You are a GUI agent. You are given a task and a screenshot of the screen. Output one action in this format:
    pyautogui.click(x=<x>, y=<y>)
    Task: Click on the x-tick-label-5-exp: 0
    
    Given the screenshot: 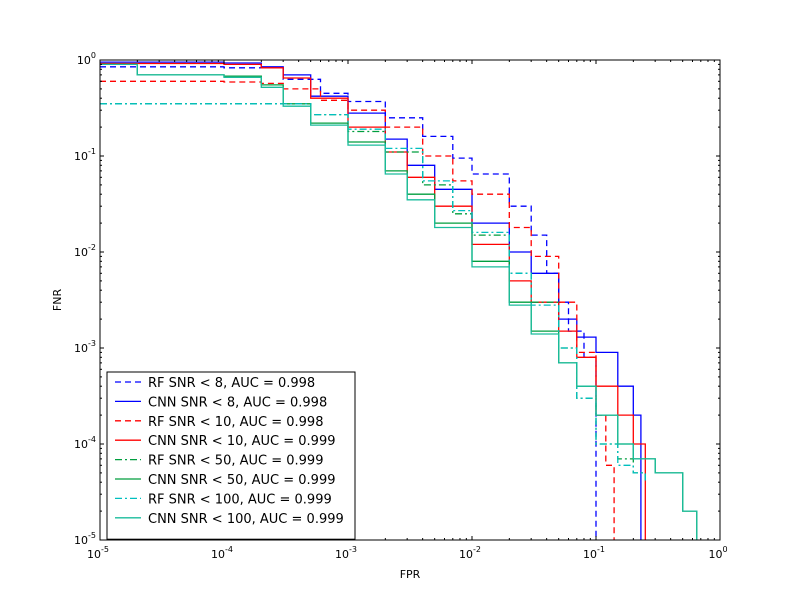 What is the action you would take?
    pyautogui.click(x=724, y=549)
    